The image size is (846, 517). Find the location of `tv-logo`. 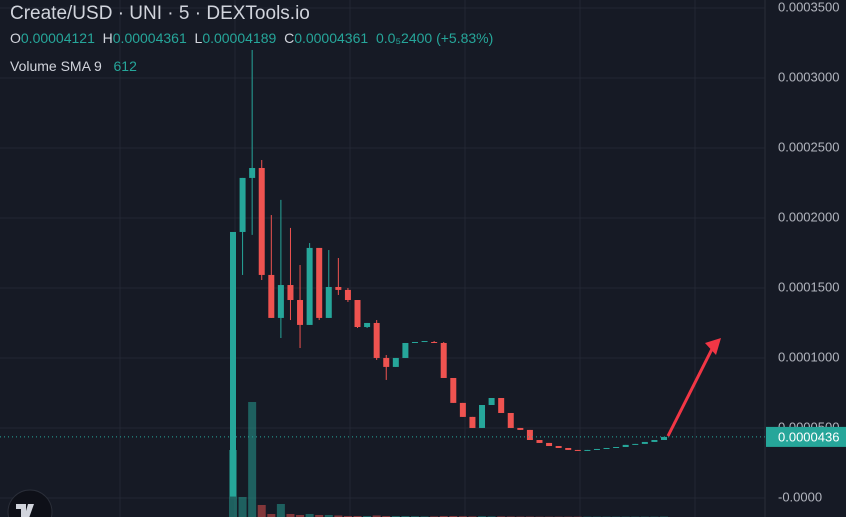

tv-logo is located at coordinates (30, 503).